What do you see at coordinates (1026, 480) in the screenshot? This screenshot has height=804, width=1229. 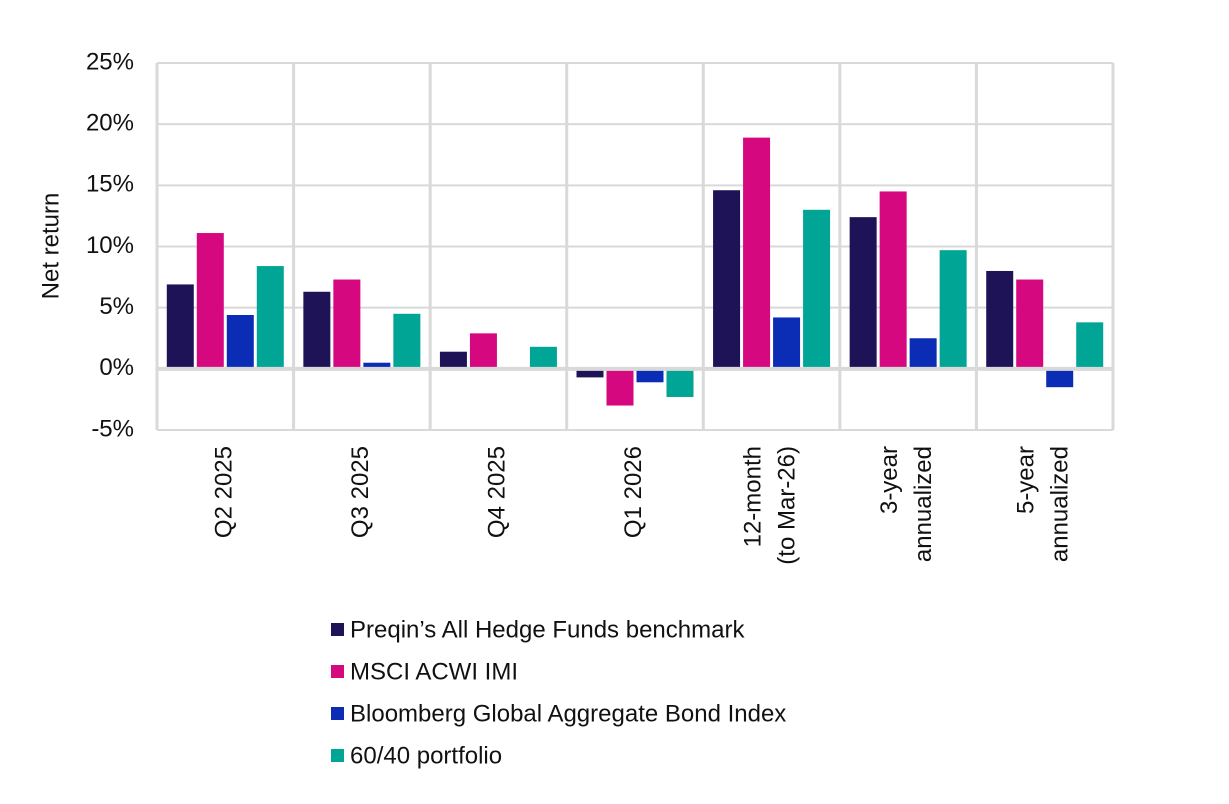 I see `x-tick-label-line: 5-year` at bounding box center [1026, 480].